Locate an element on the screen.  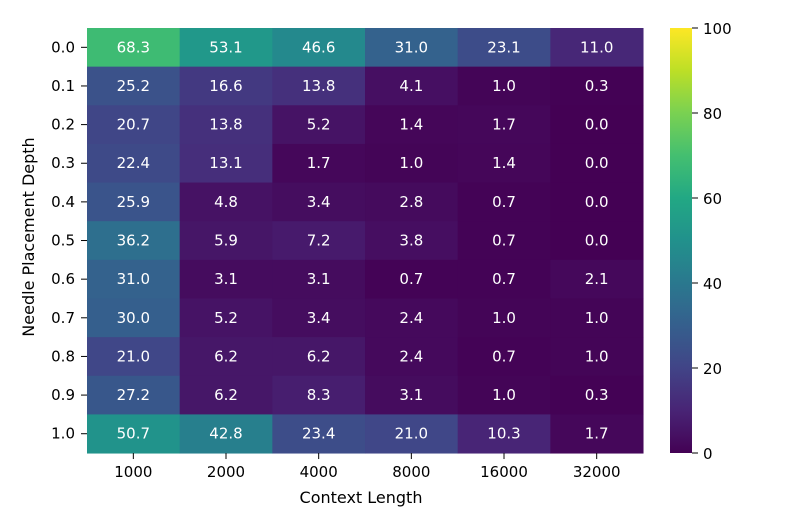
y-tick-label: 0.3 is located at coordinates (63, 163).